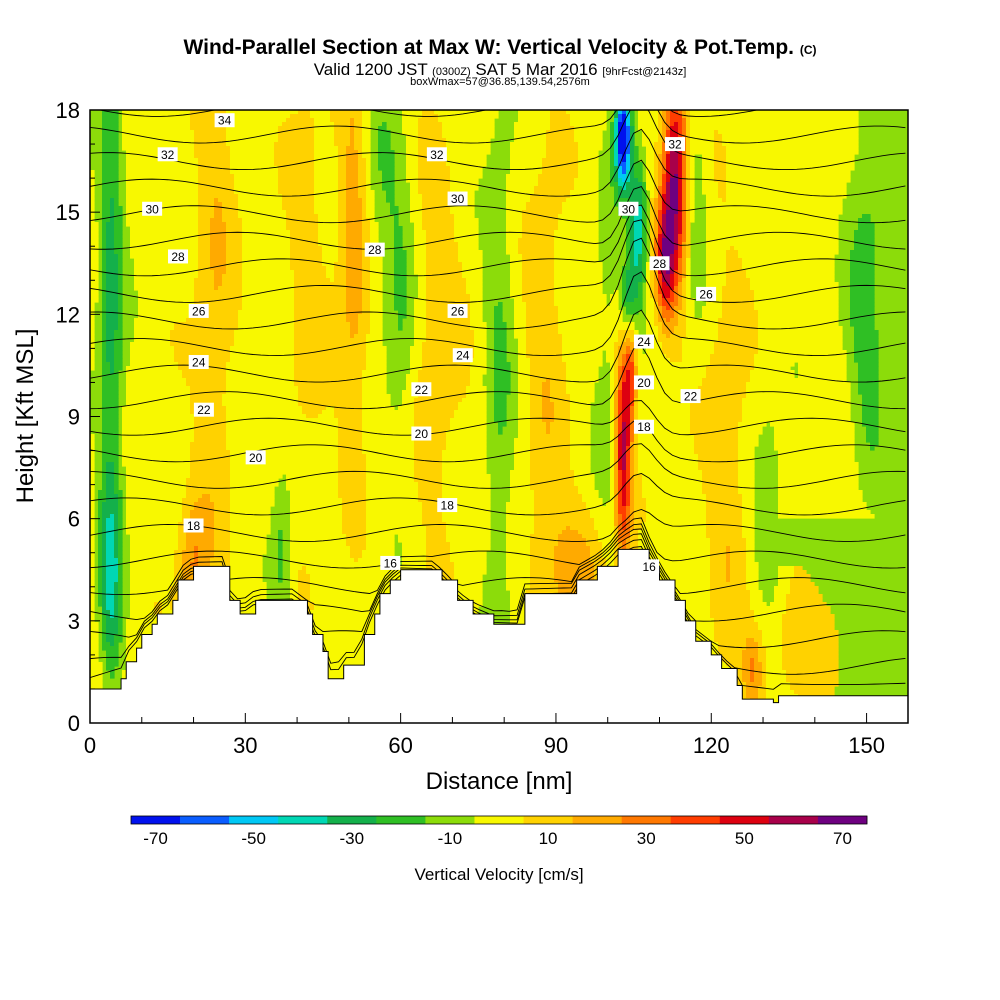  I want to click on contour-label: 26, so click(199, 311).